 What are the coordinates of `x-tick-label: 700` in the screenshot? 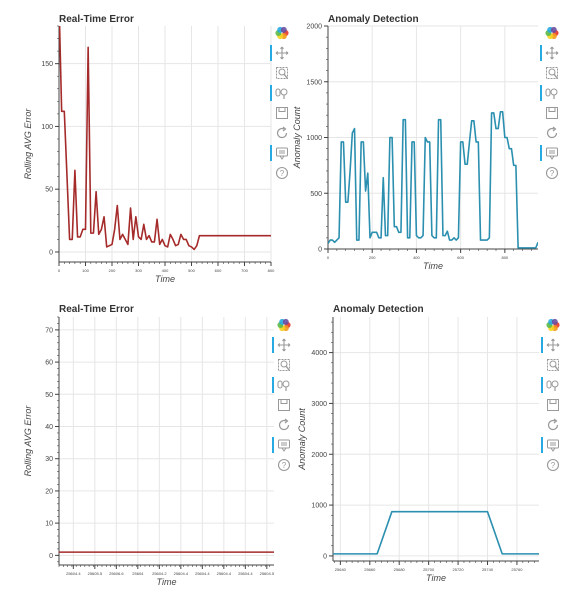 It's located at (244, 270).